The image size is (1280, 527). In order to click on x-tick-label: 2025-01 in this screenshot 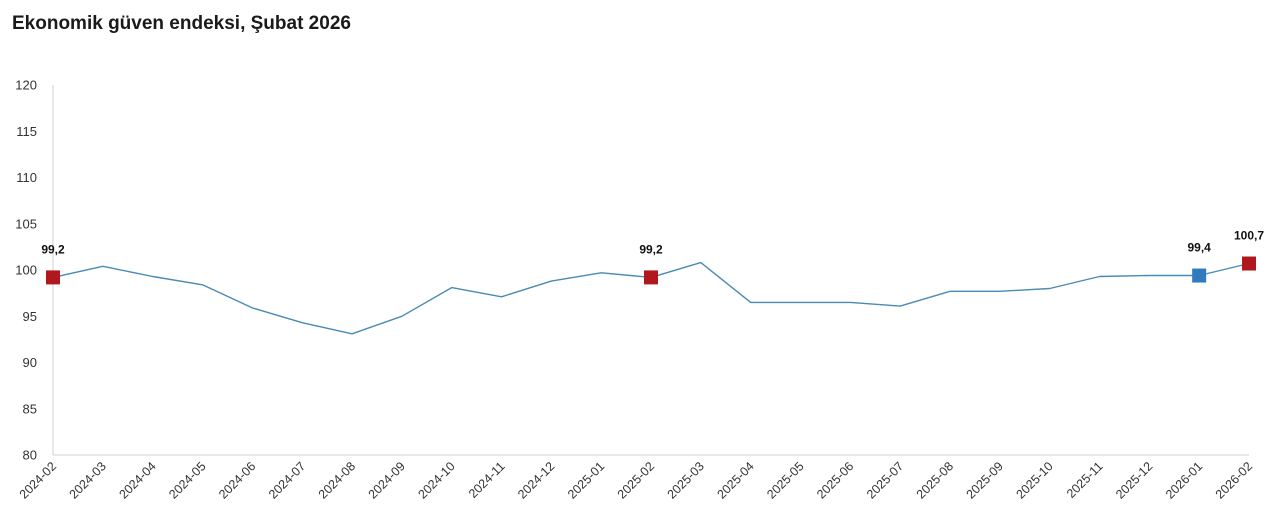, I will do `click(586, 480)`.